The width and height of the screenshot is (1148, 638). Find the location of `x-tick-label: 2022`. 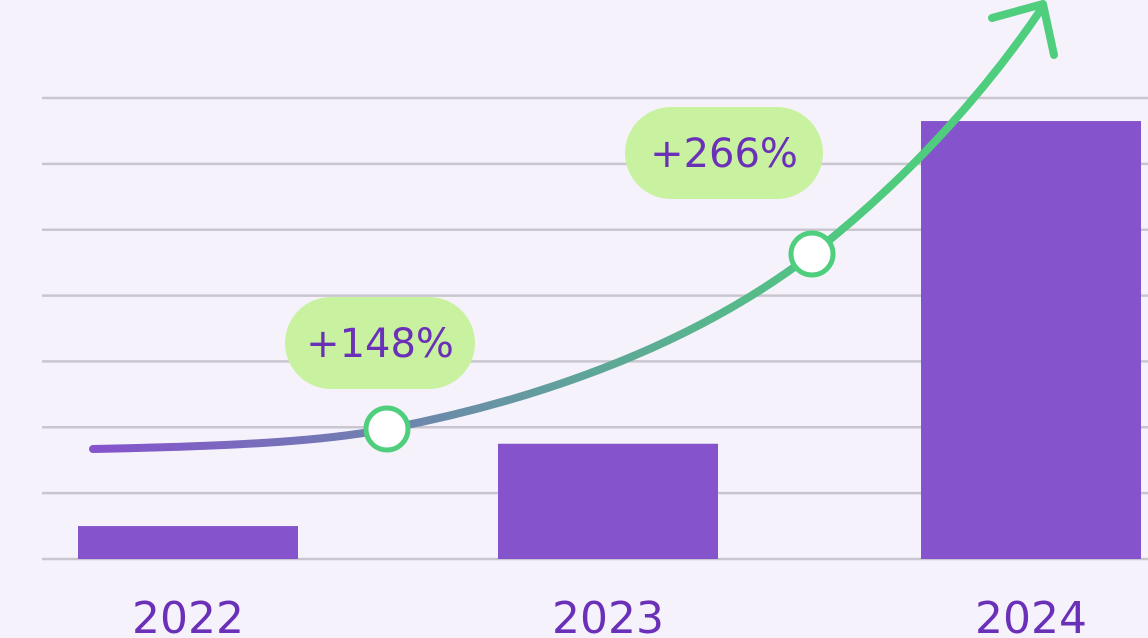

x-tick-label: 2022 is located at coordinates (188, 615).